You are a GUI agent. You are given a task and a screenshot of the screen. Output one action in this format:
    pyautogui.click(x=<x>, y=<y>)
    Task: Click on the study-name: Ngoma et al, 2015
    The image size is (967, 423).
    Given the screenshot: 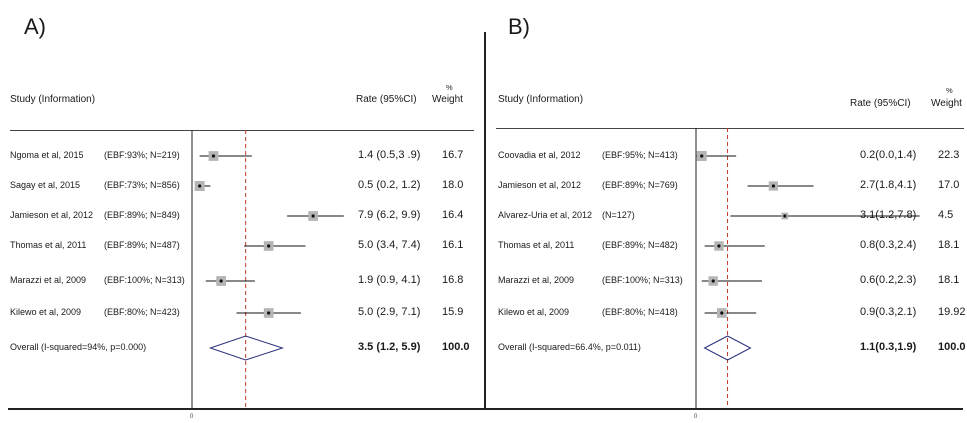 What is the action you would take?
    pyautogui.click(x=47, y=155)
    